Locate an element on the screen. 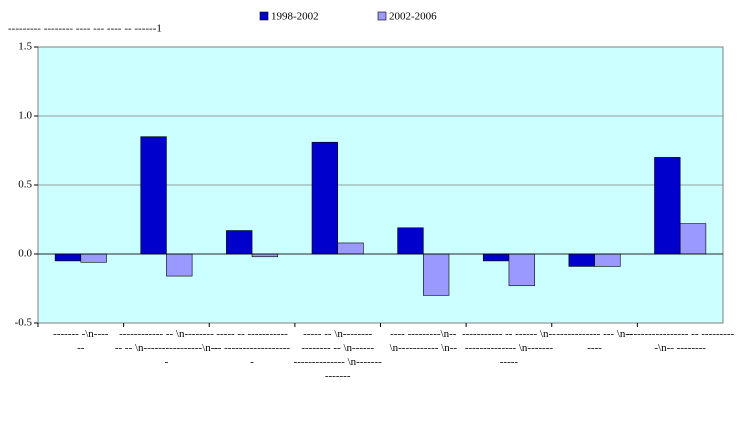 Image resolution: width=747 pixels, height=433 pixels. x-tick-label: ---- ---------\n--\n----------- \n-- is located at coordinates (424, 341).